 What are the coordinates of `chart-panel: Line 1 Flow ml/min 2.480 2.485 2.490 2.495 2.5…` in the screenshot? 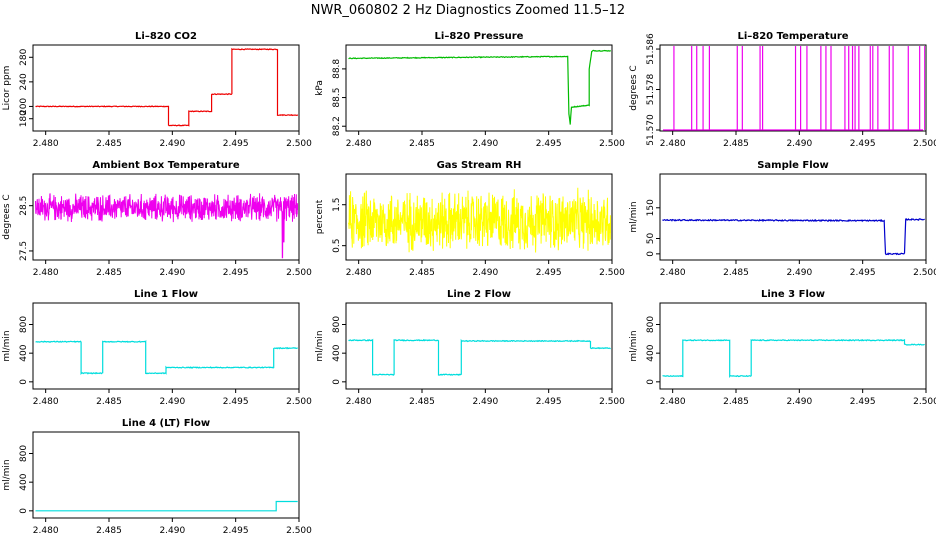 It's located at (157, 348).